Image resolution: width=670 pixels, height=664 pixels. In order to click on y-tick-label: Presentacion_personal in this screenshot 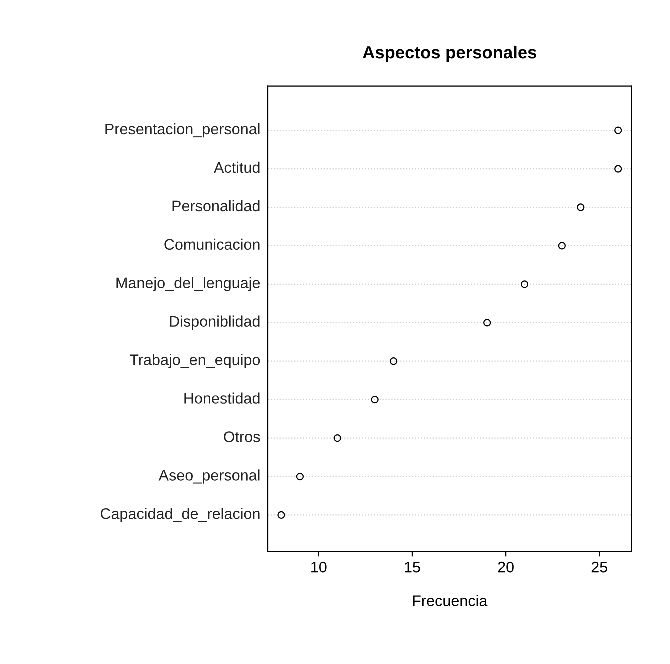, I will do `click(183, 130)`.